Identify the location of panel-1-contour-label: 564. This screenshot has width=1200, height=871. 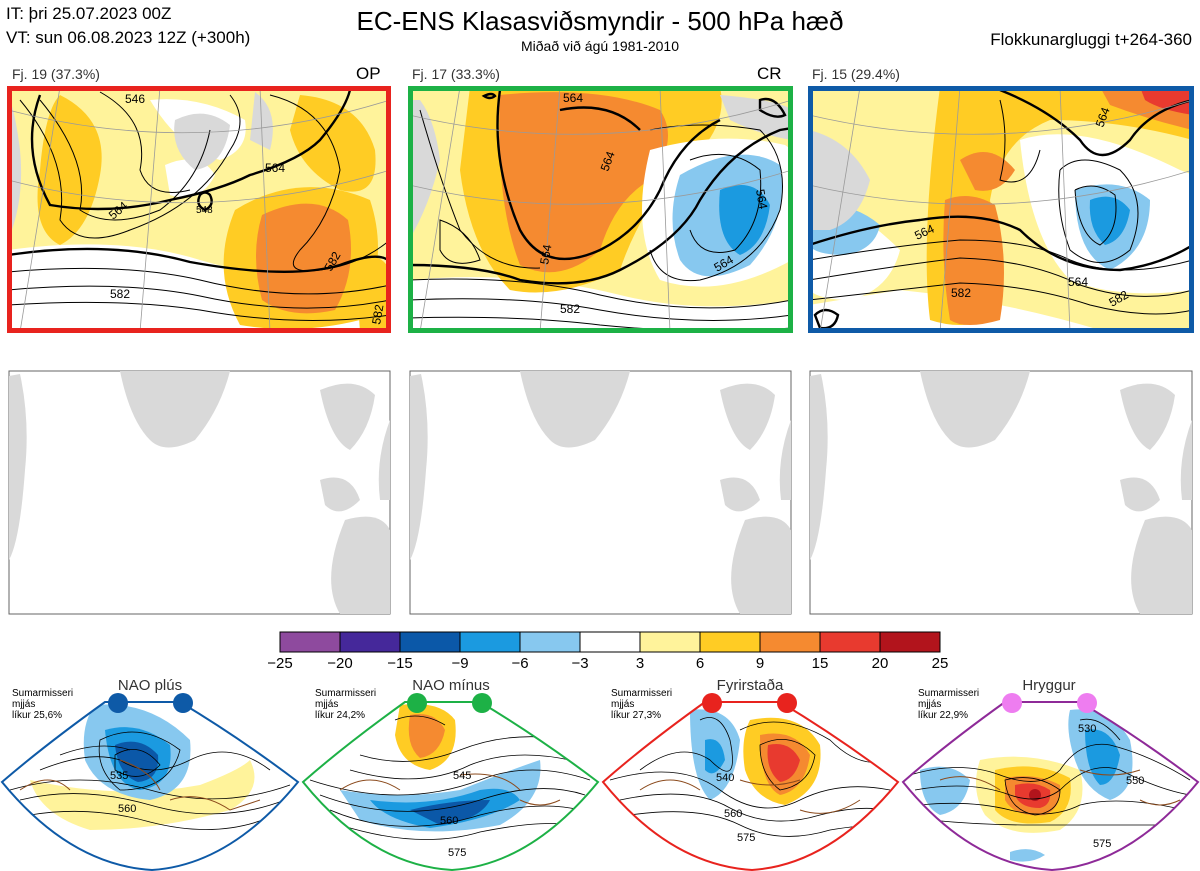
(275, 168).